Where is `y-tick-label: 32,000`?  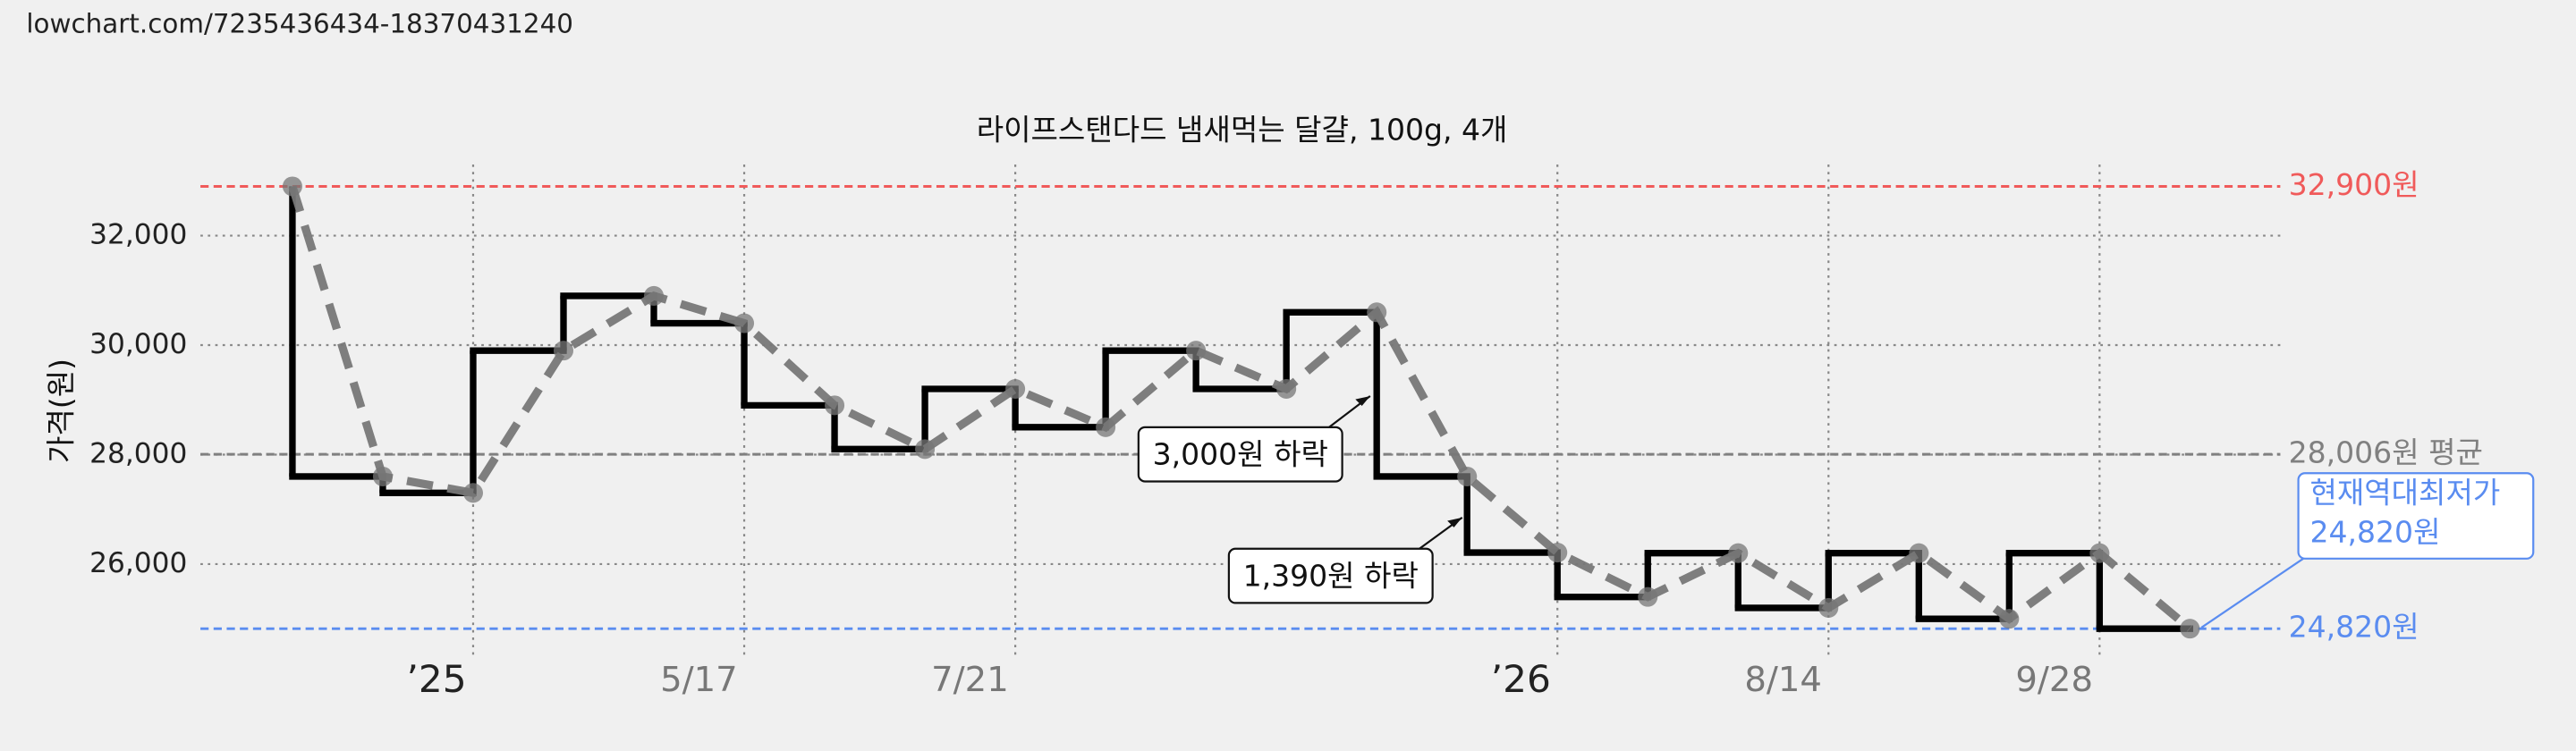
y-tick-label: 32,000 is located at coordinates (138, 235).